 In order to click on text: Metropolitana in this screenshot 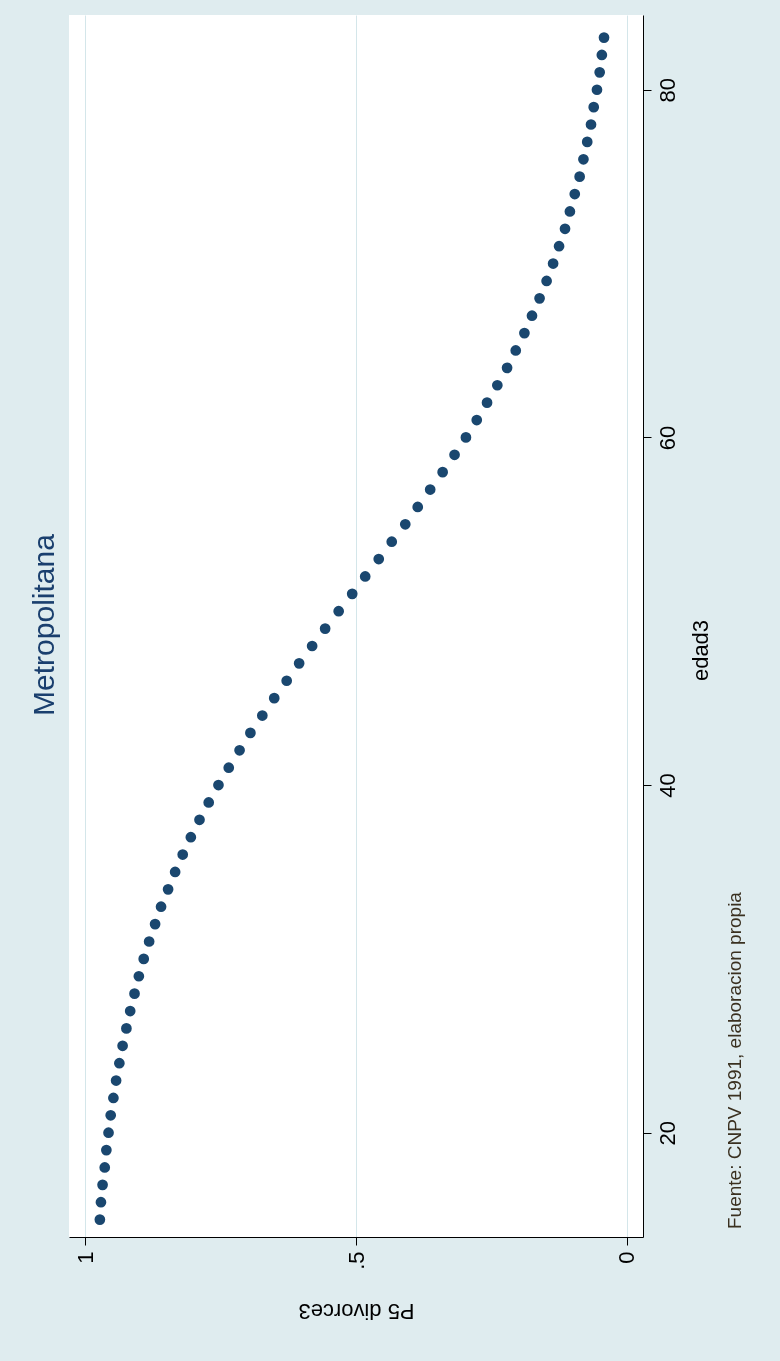, I will do `click(43, 624)`.